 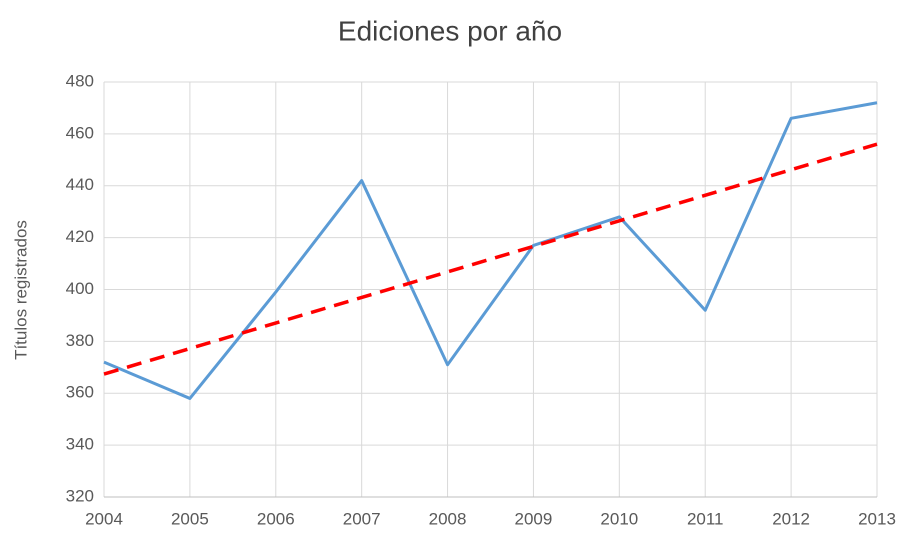 I want to click on y-tick-label: 440, so click(x=80, y=184).